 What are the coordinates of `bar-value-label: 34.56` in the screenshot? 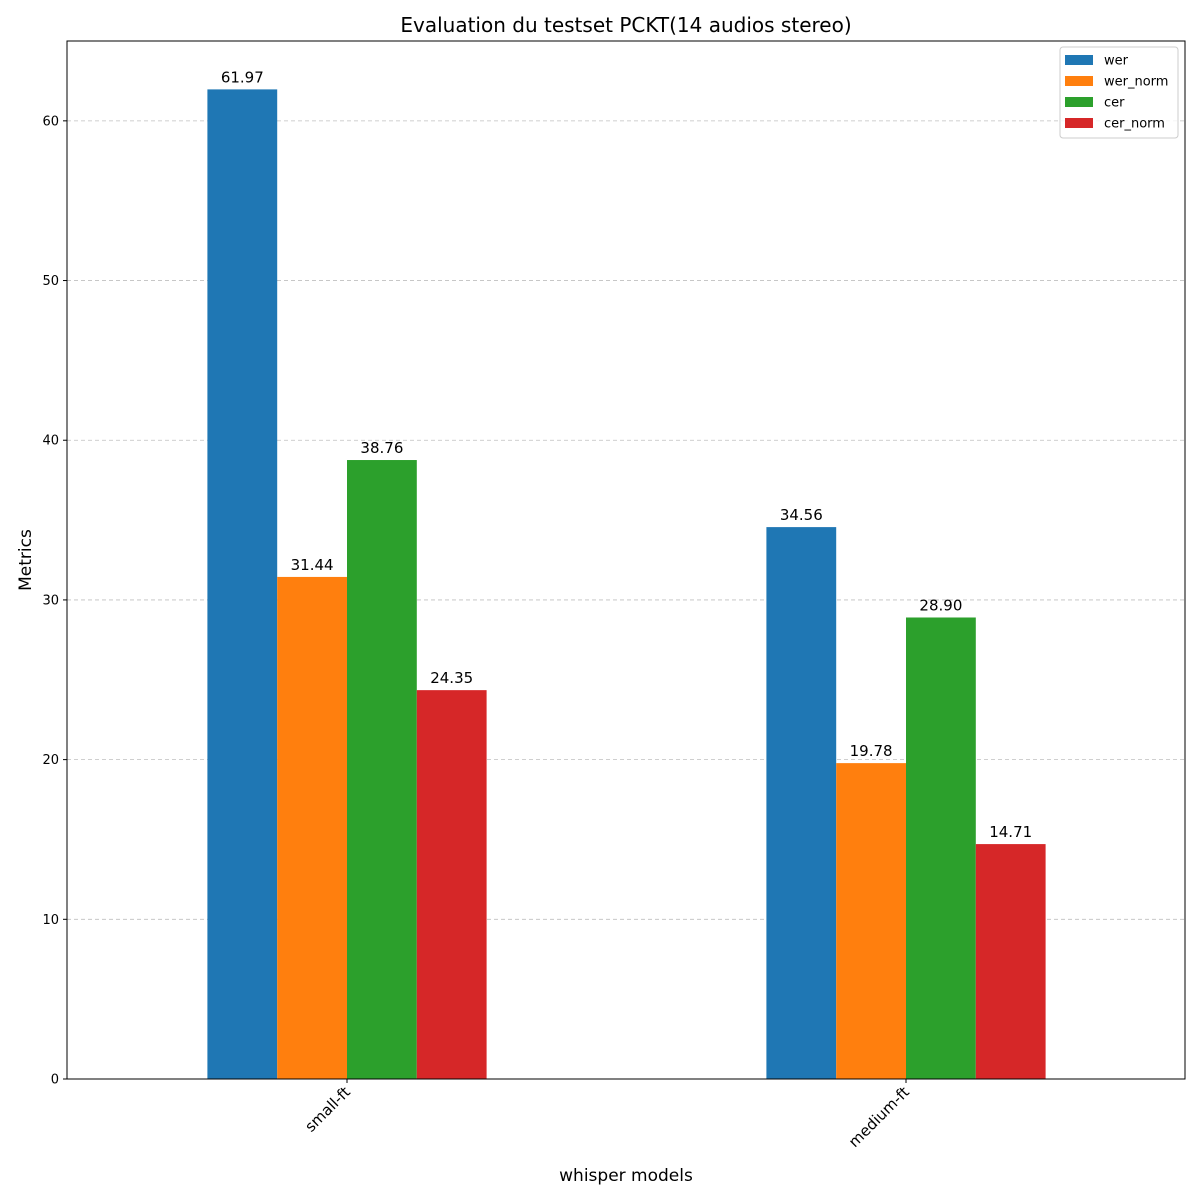 It's located at (801, 515).